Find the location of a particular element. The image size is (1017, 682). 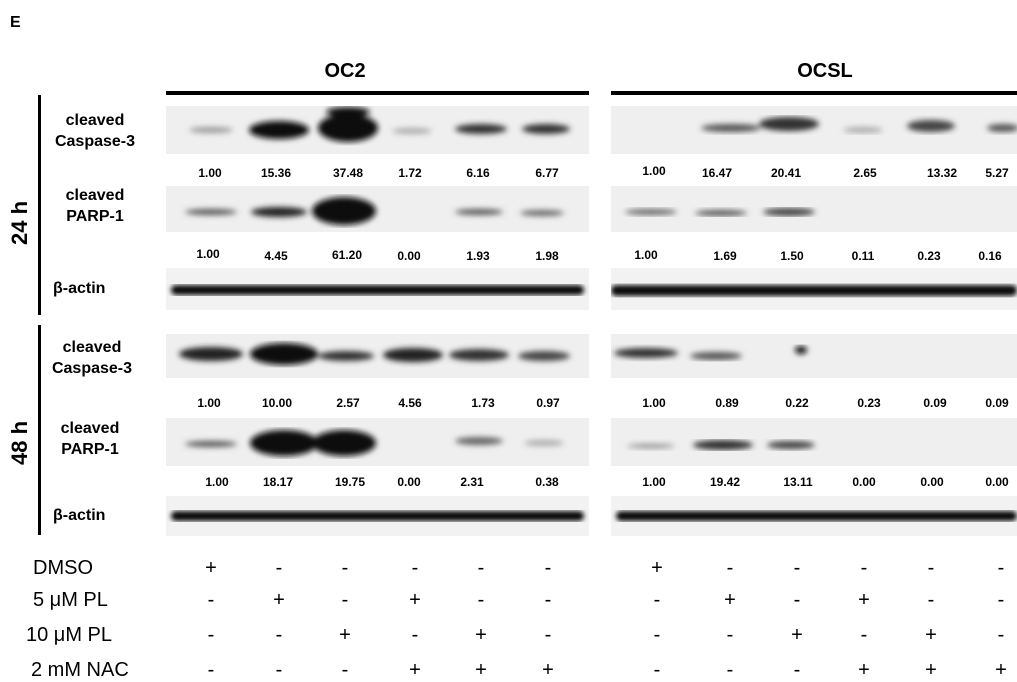

row-label-actin-24h: β-actin is located at coordinates (79, 288).